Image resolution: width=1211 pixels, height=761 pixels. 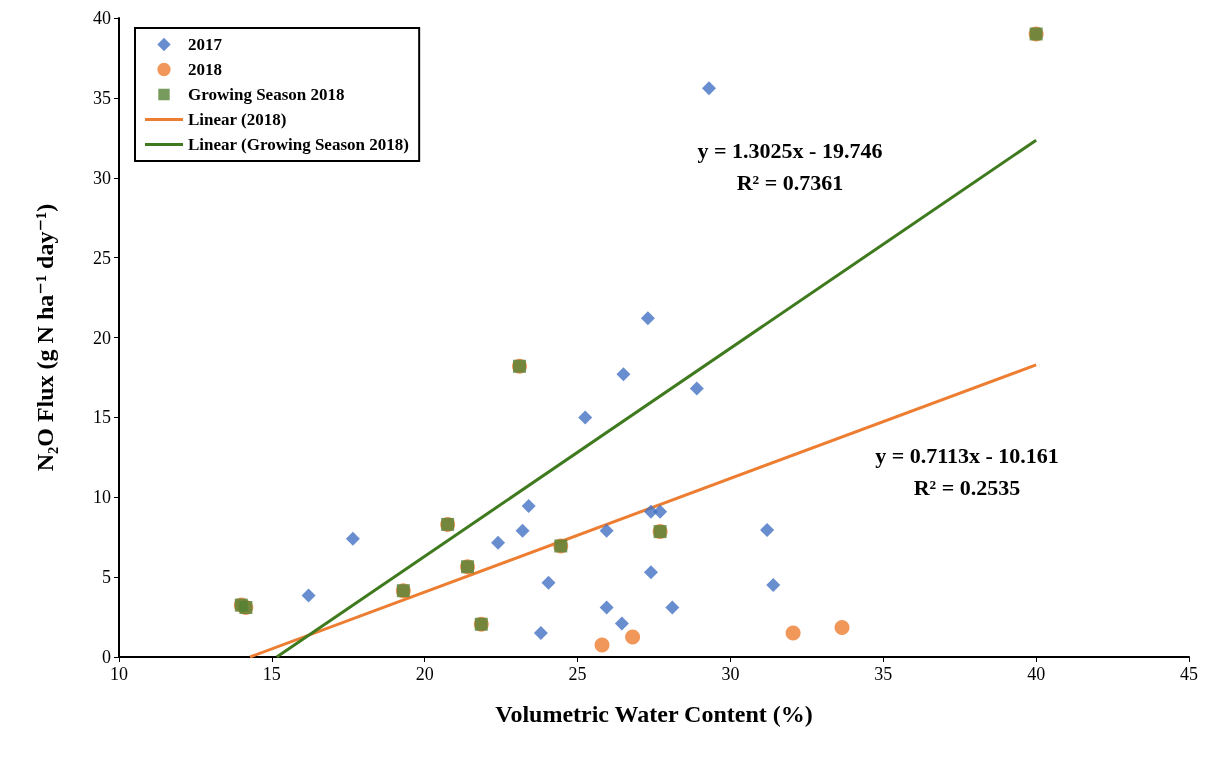 I want to click on legend-label: Linear (2018), so click(x=237, y=119).